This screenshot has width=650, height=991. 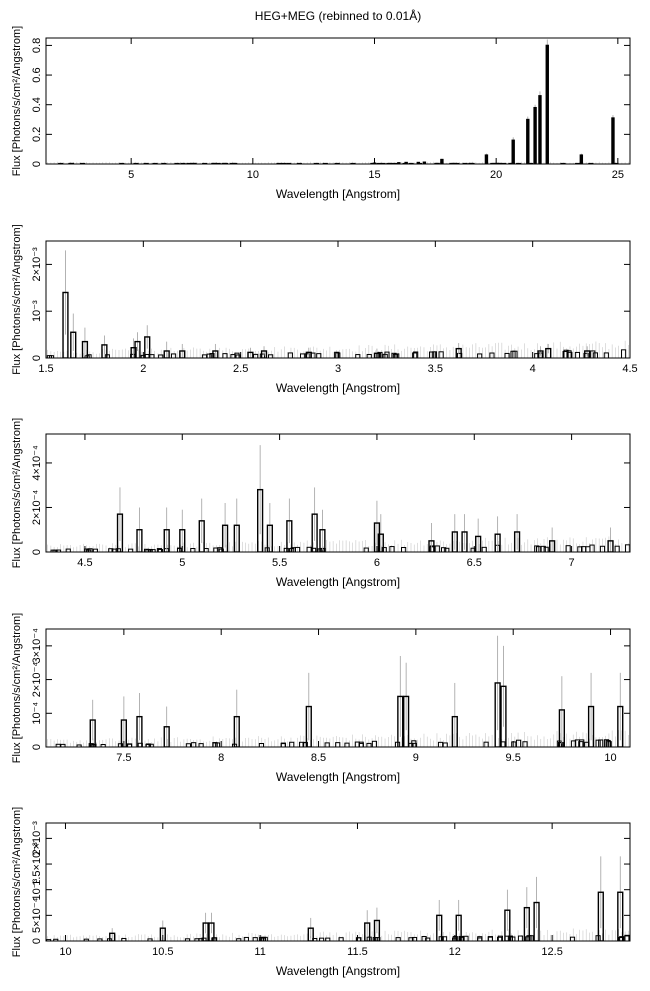 What do you see at coordinates (259, 952) in the screenshot?
I see `x-tick-label: 11` at bounding box center [259, 952].